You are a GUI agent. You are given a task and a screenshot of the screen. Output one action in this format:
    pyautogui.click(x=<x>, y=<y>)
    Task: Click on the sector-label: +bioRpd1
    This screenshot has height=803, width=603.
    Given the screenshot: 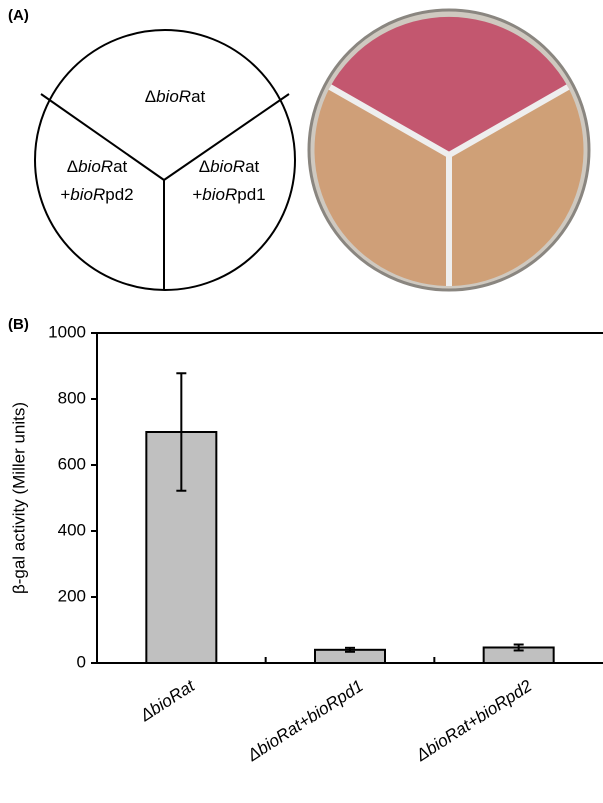 What is the action you would take?
    pyautogui.click(x=228, y=194)
    